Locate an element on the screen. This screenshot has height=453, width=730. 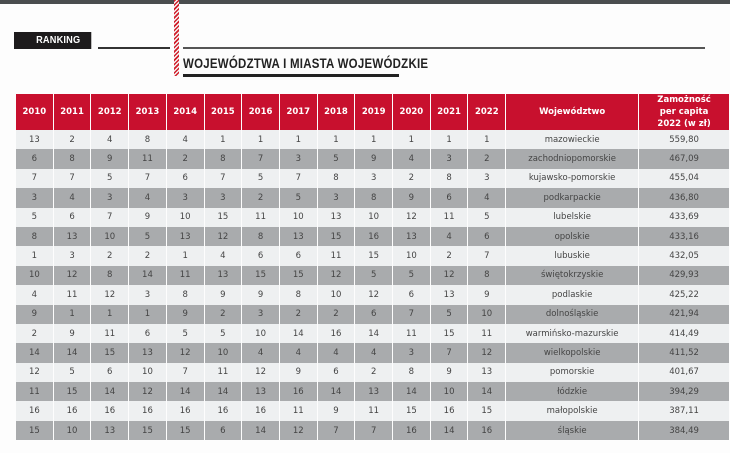
voivodeship-name-cell: mazowieckie is located at coordinates (572, 140).